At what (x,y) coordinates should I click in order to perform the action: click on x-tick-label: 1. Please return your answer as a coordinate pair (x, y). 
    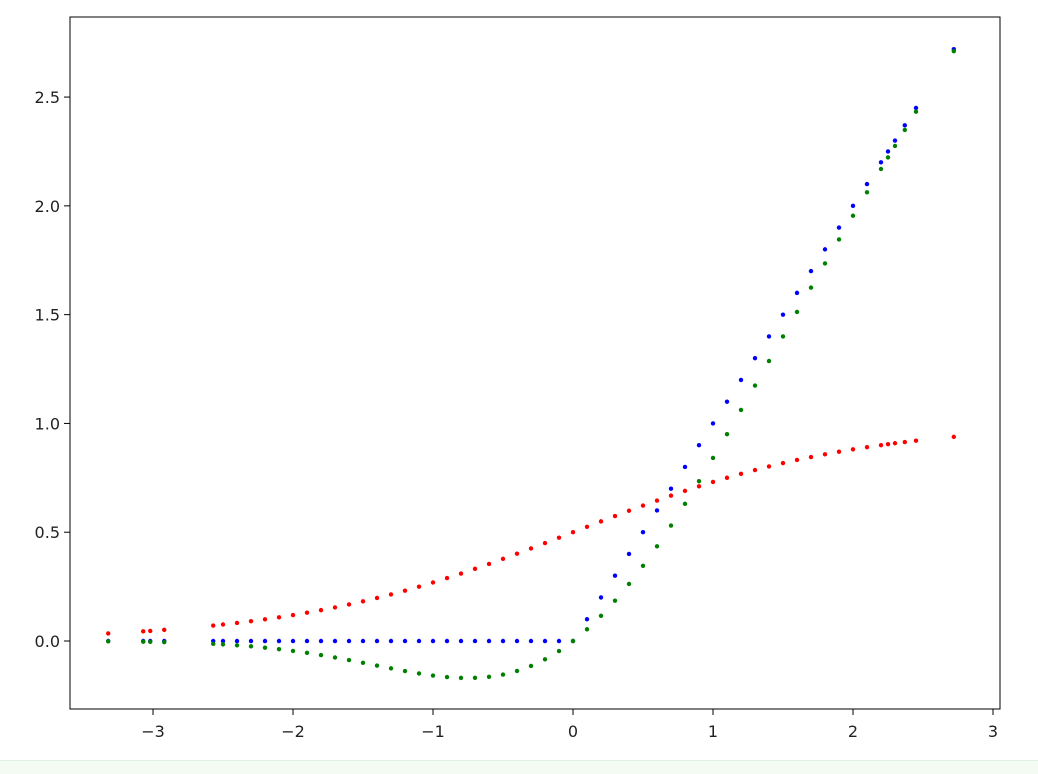
    Looking at the image, I should click on (713, 731).